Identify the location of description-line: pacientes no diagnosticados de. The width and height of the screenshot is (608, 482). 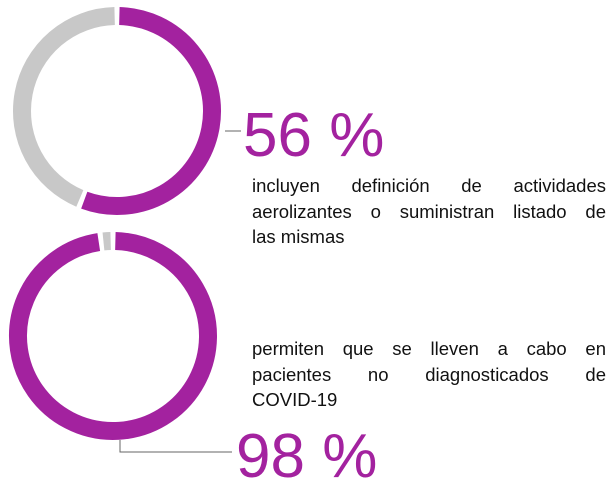
(429, 374).